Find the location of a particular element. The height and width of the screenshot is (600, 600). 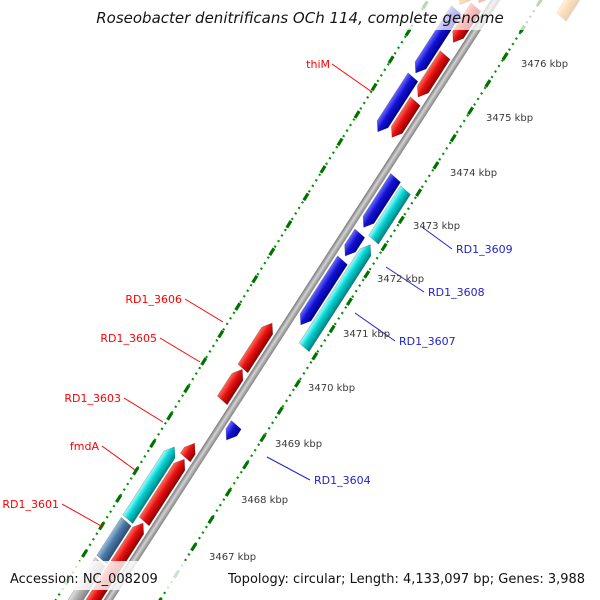

gene-arrow-red-mid1 is located at coordinates (164, 491).